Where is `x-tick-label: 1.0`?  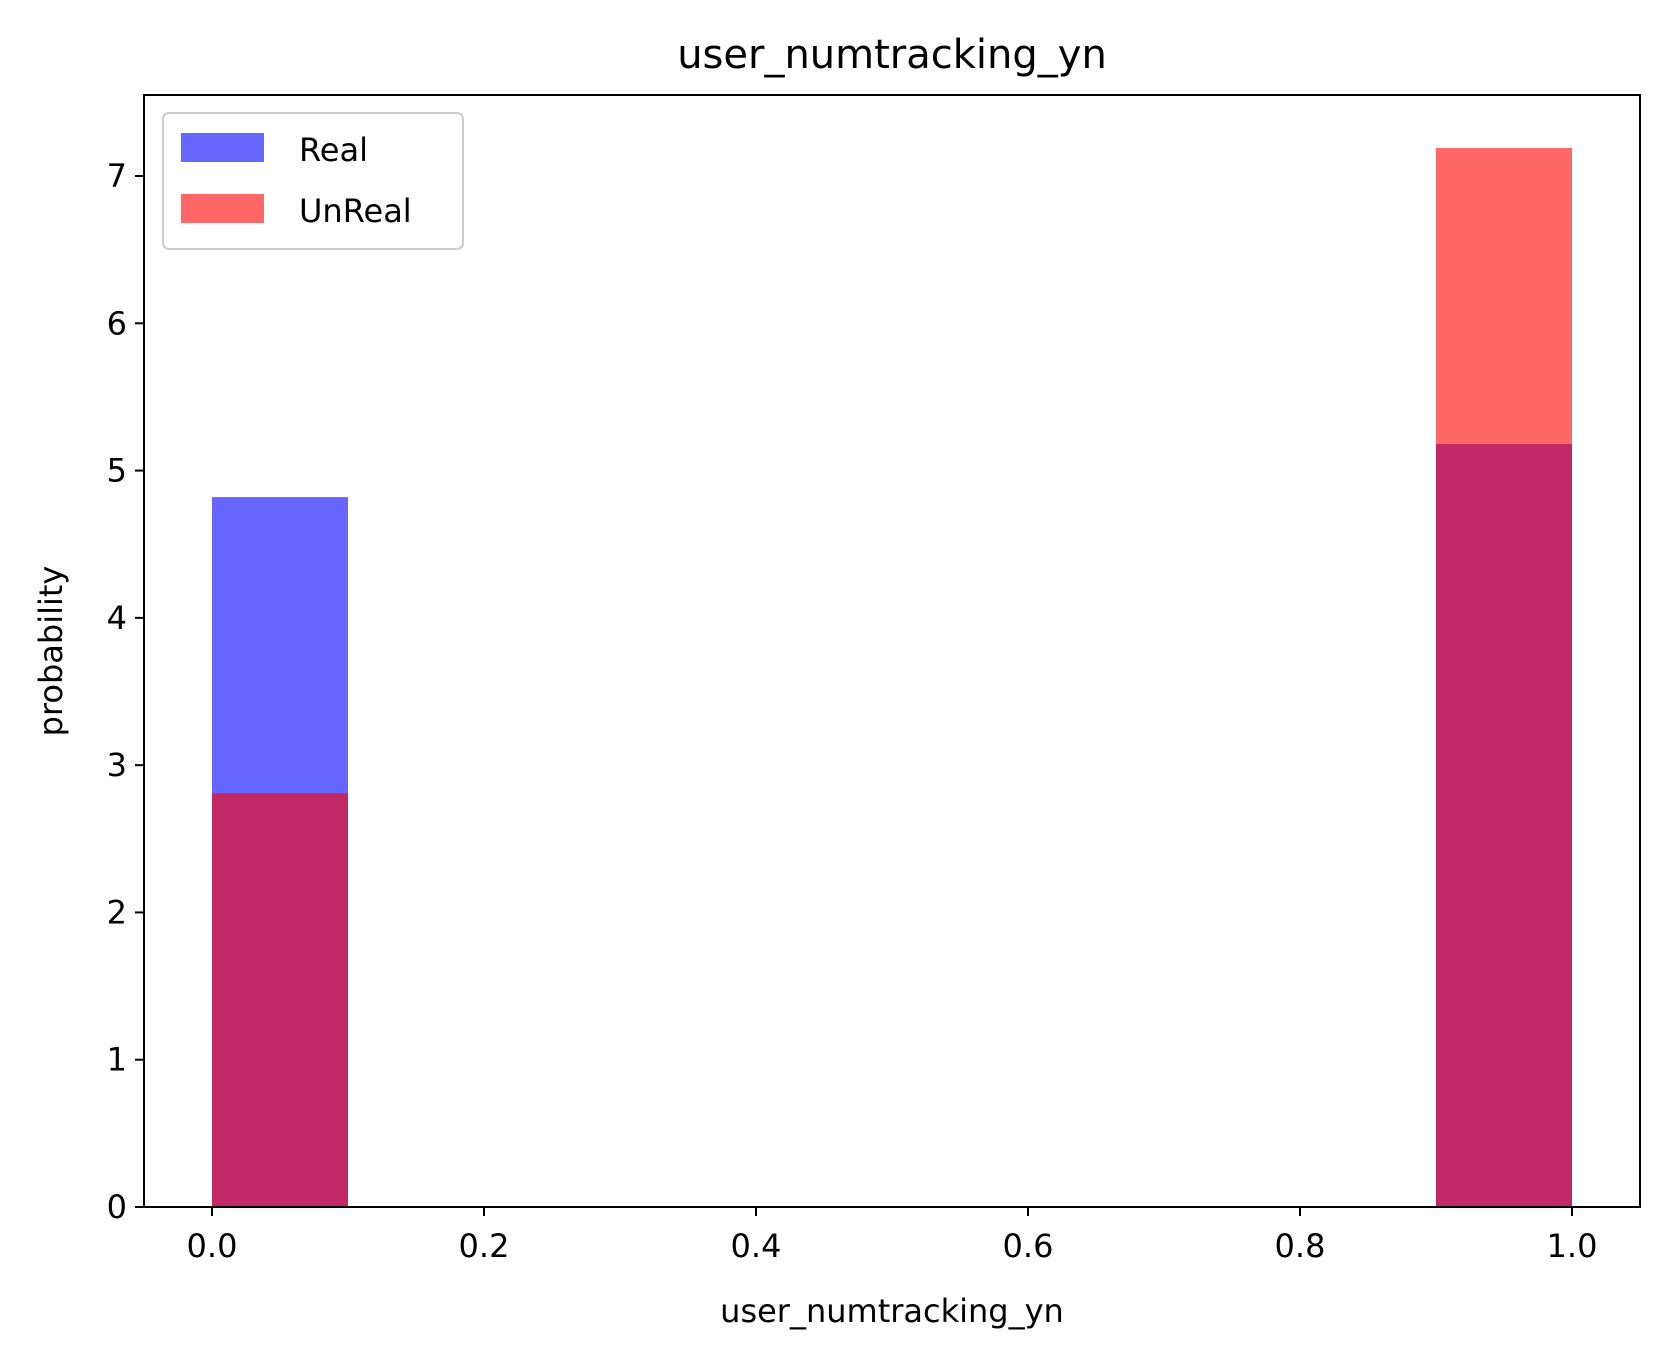
x-tick-label: 1.0 is located at coordinates (1572, 1246).